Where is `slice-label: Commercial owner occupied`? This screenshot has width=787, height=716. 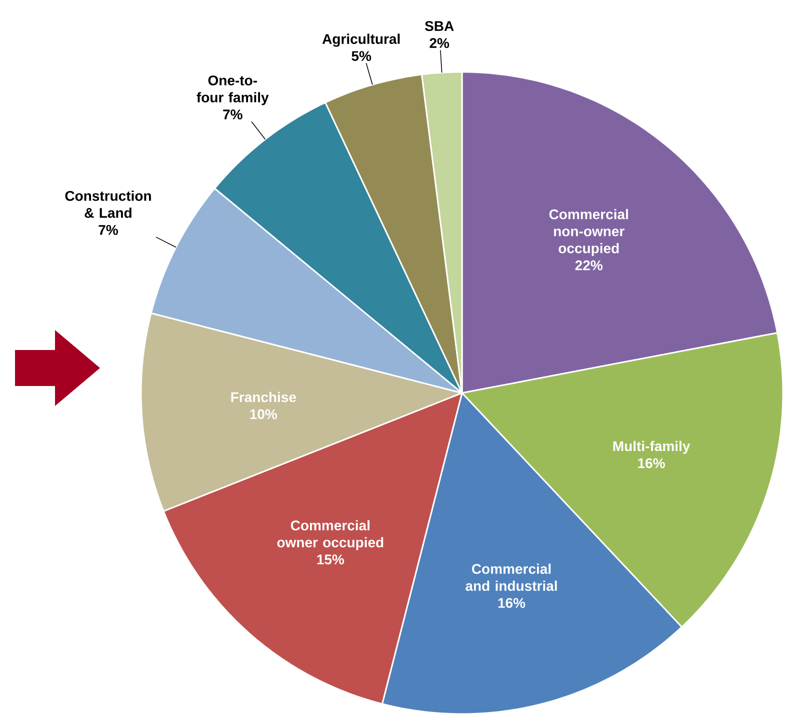
slice-label: Commercial owner occupied is located at coordinates (330, 535).